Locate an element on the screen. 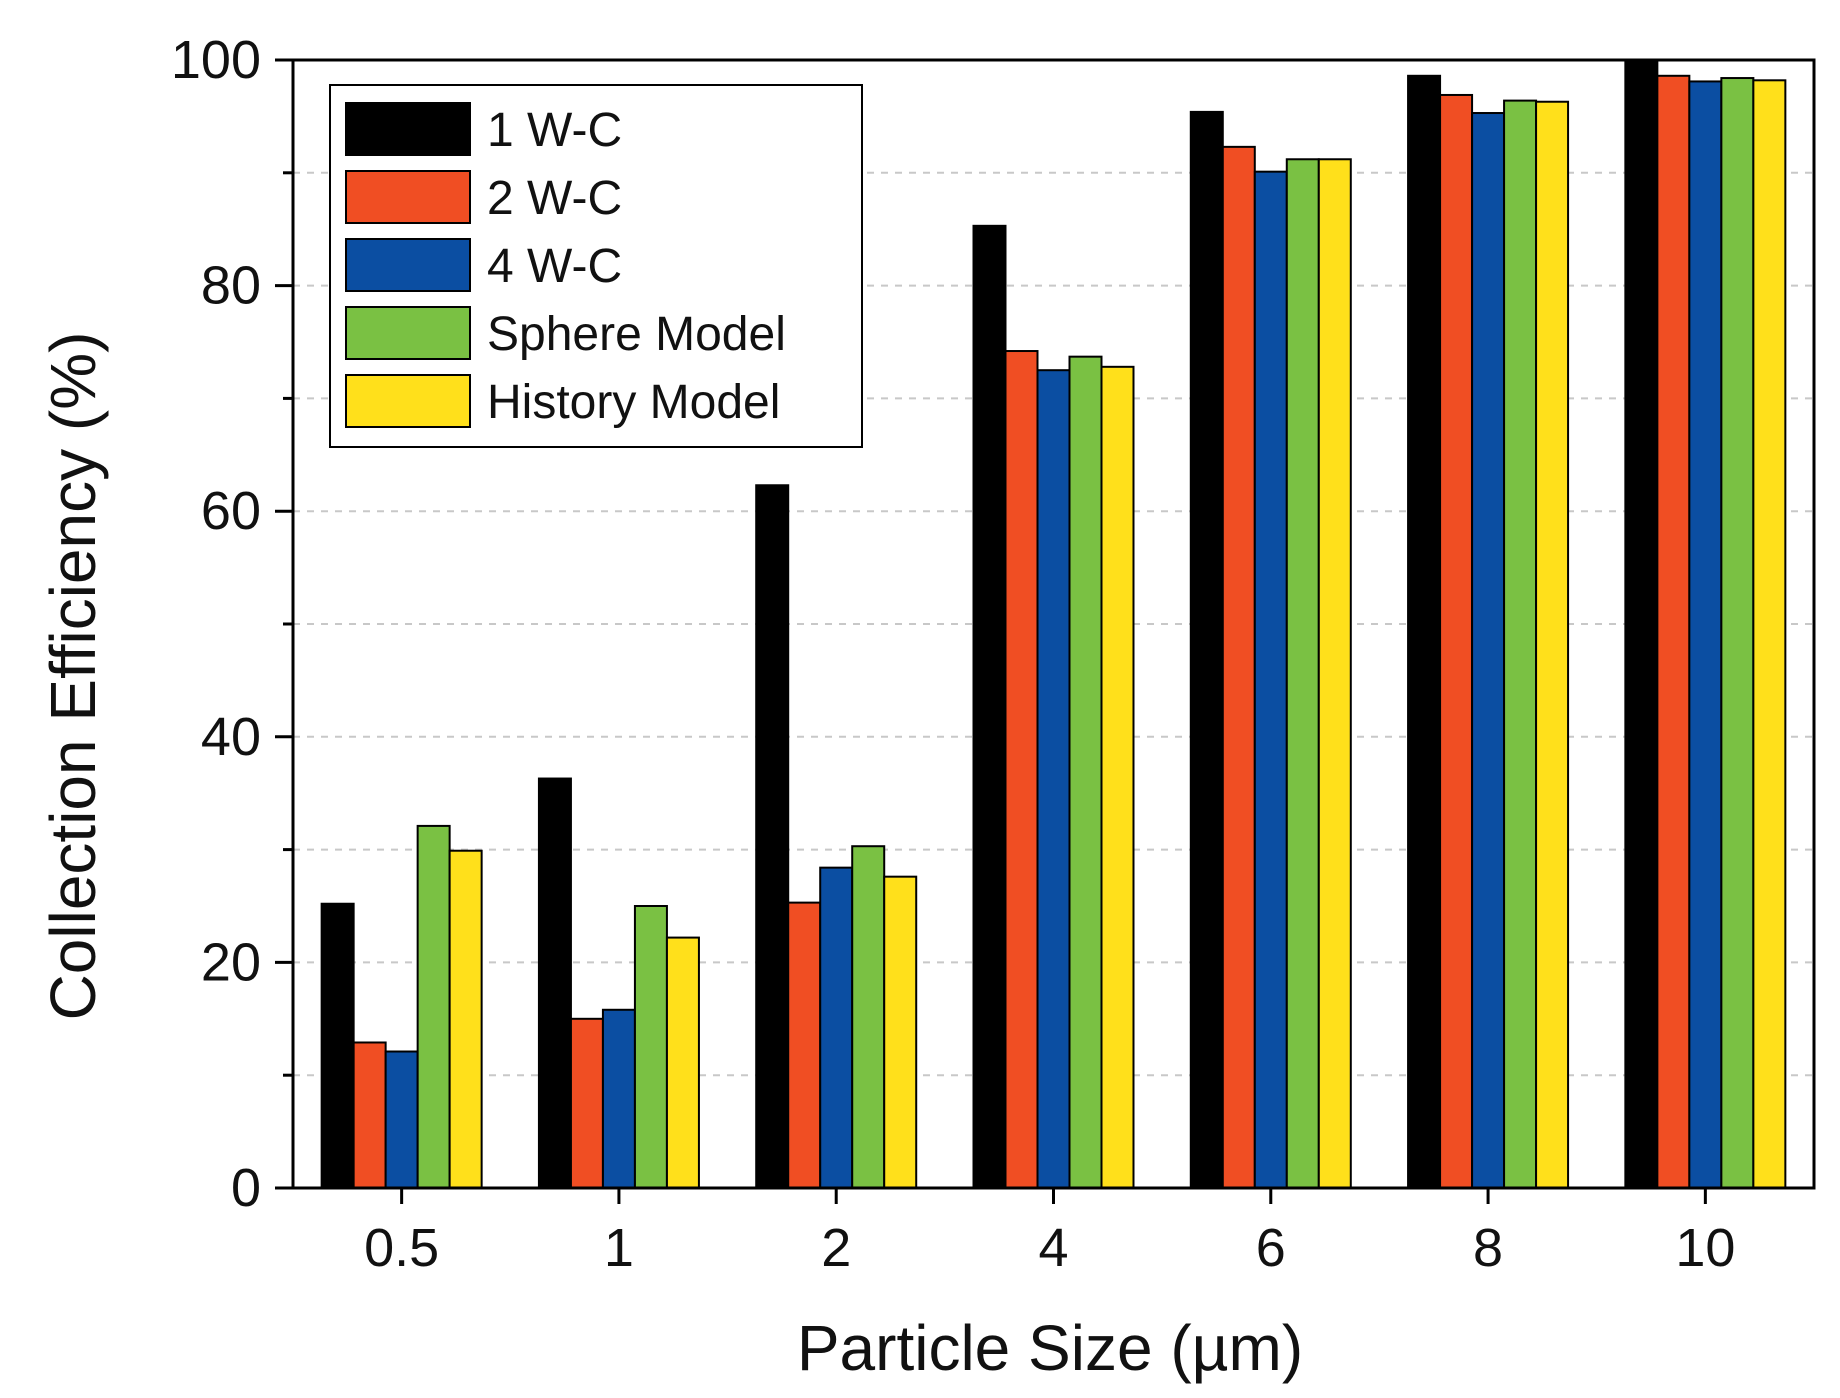  y-tick-label: 60 is located at coordinates (231, 511).